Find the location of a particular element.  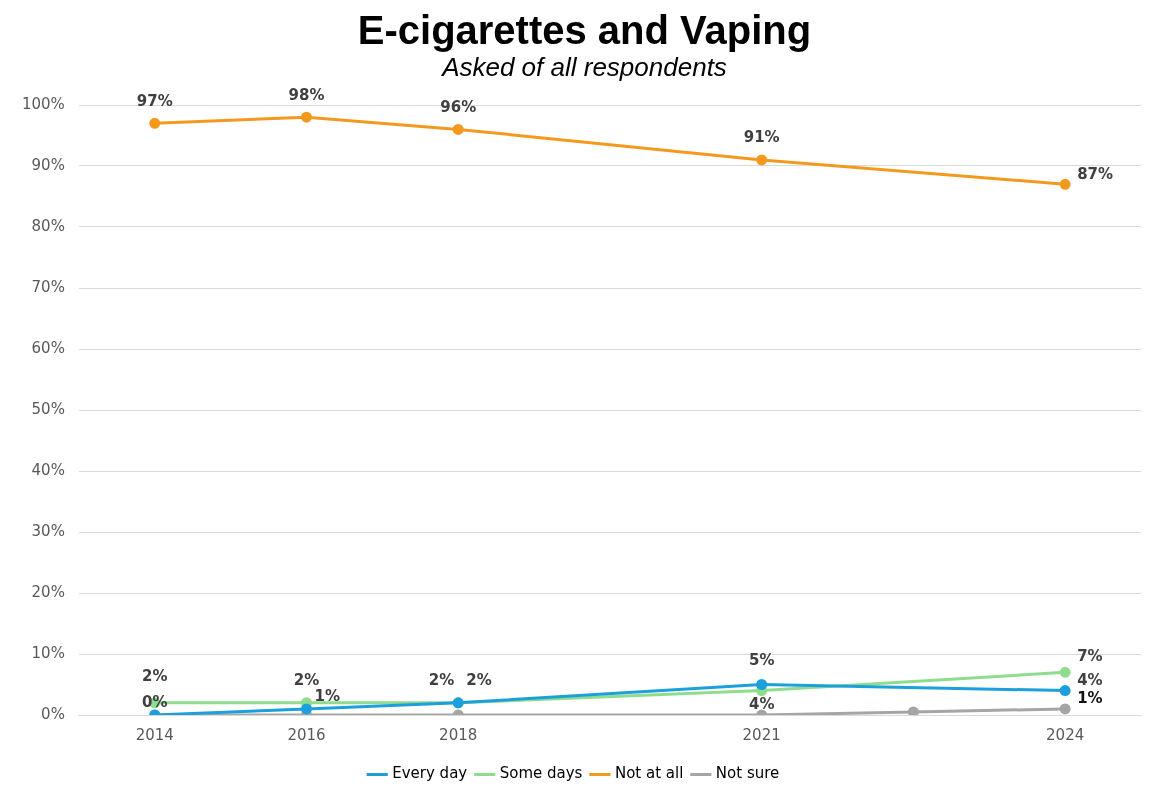

data-label: 87% is located at coordinates (1095, 173).